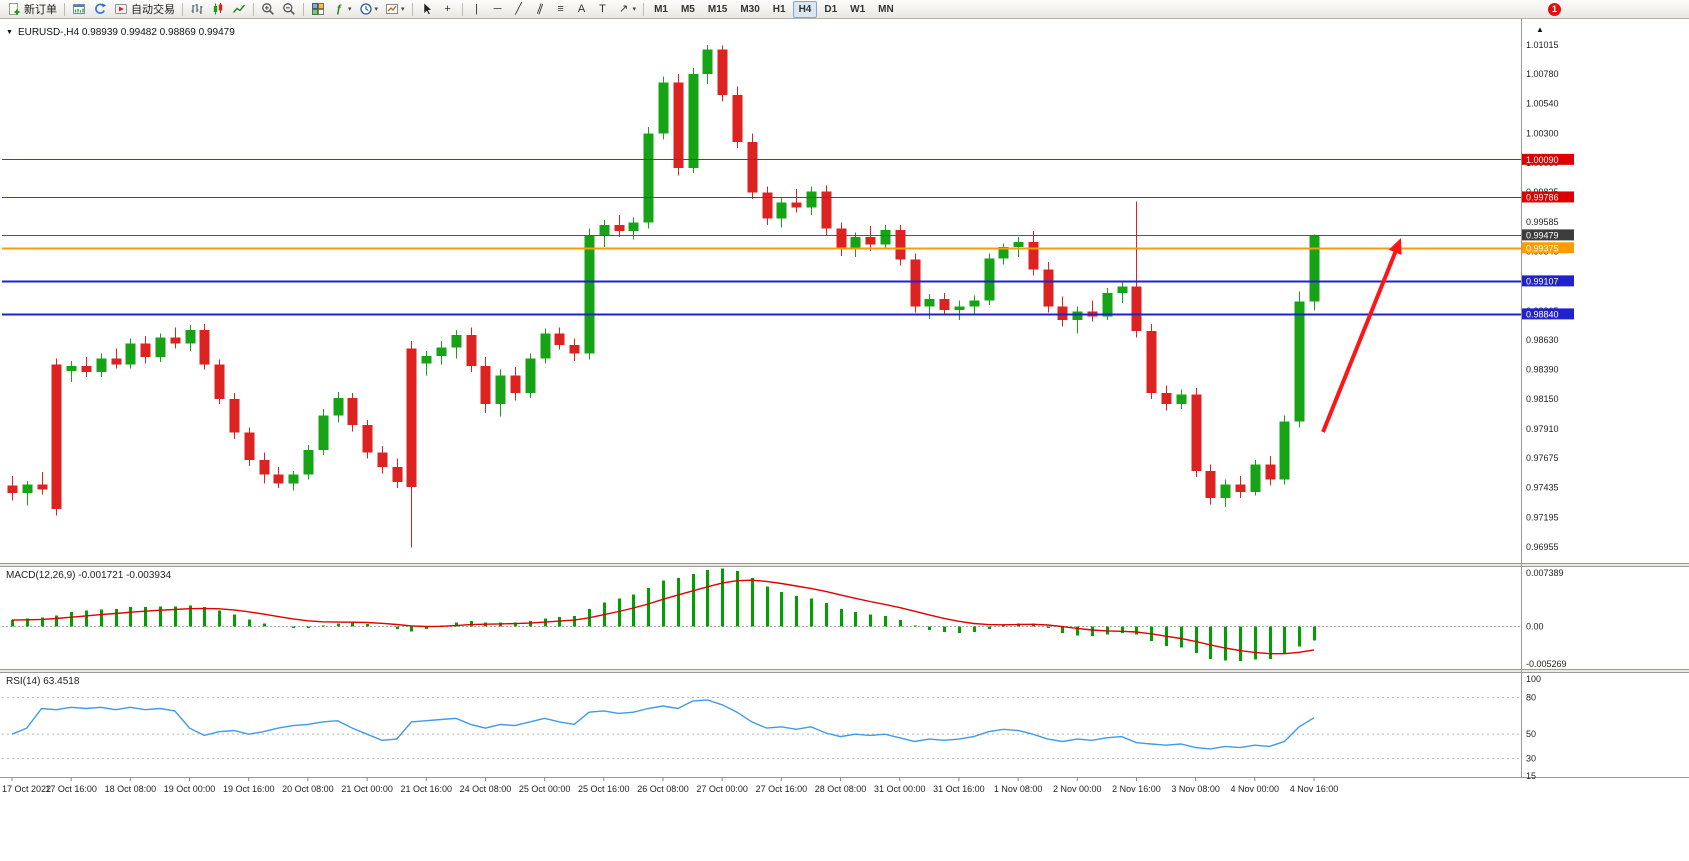  What do you see at coordinates (249, 789) in the screenshot?
I see `svg-text: 19 Oct 16:00` at bounding box center [249, 789].